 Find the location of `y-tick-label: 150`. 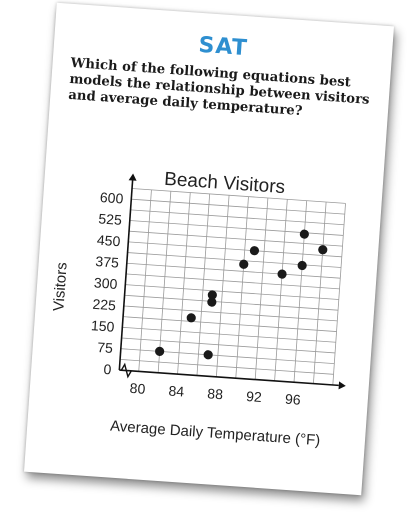

y-tick-label: 150 is located at coordinates (102, 326).